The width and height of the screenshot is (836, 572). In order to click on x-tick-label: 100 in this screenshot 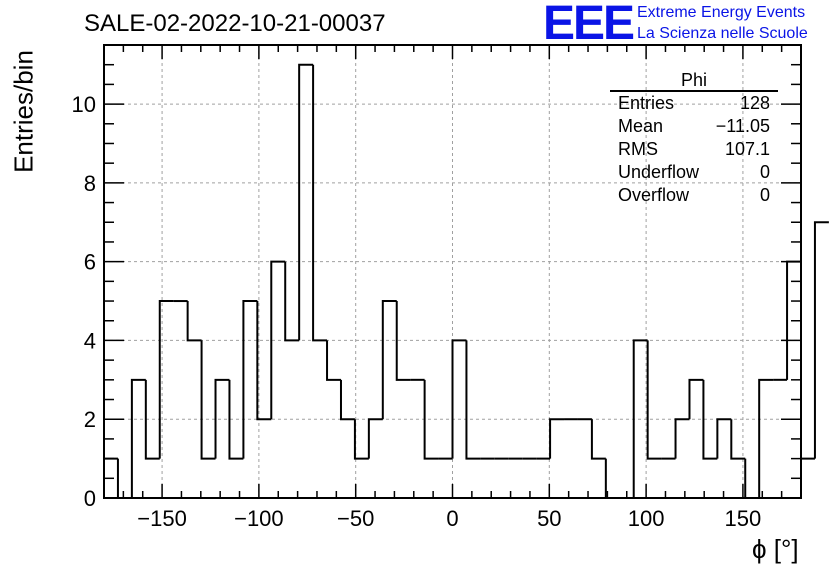, I will do `click(646, 518)`.